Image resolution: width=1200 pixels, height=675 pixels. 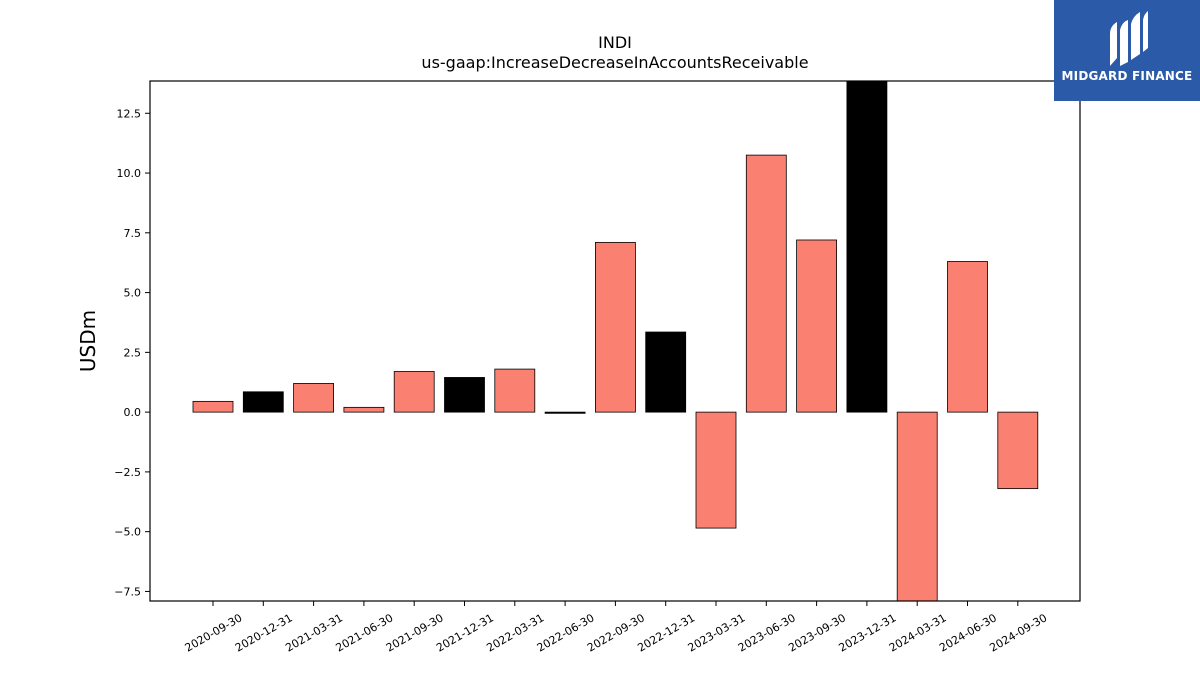 I want to click on y-tick-label: −7.5, so click(x=127, y=591).